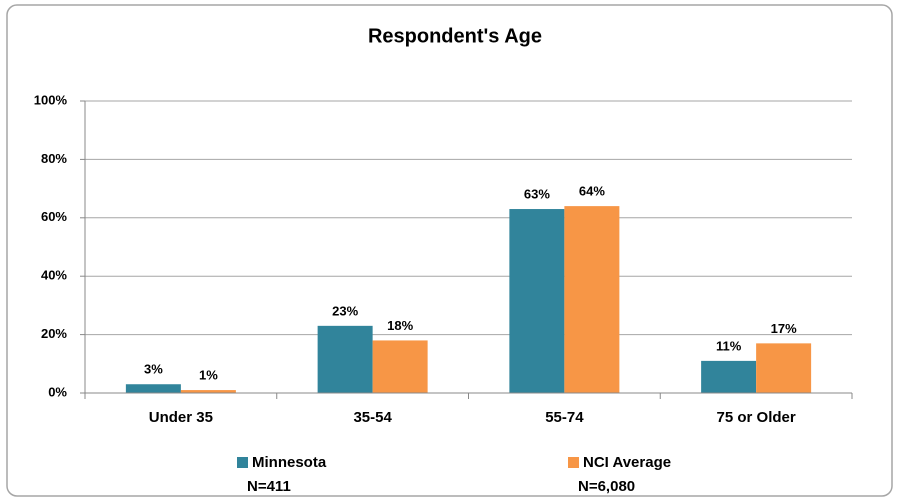 The width and height of the screenshot is (900, 502). What do you see at coordinates (756, 417) in the screenshot?
I see `x-tick-label: 75 or Older` at bounding box center [756, 417].